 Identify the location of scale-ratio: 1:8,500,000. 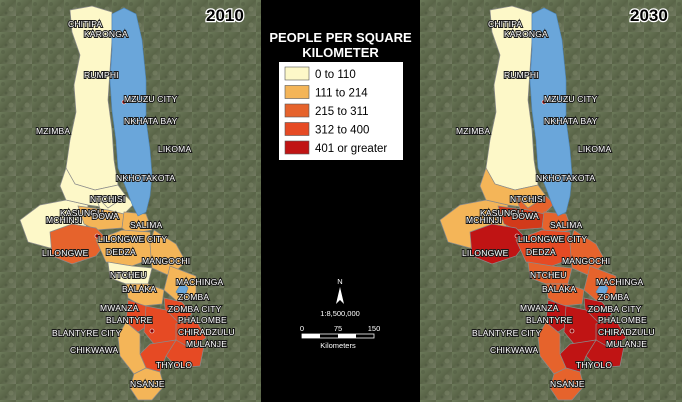
(340, 313).